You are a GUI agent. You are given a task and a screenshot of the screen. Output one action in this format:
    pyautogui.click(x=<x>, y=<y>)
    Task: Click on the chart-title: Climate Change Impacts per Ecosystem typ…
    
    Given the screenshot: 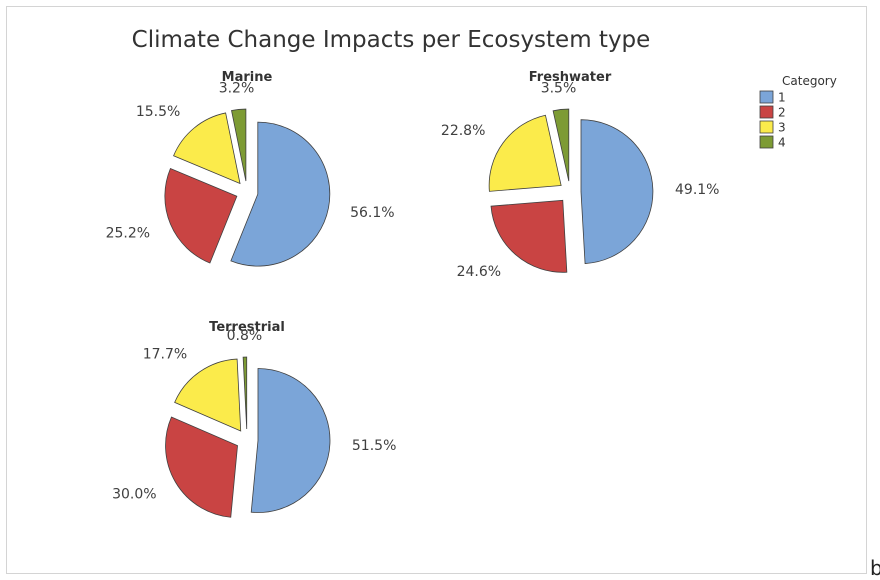 What is the action you would take?
    pyautogui.click(x=391, y=40)
    